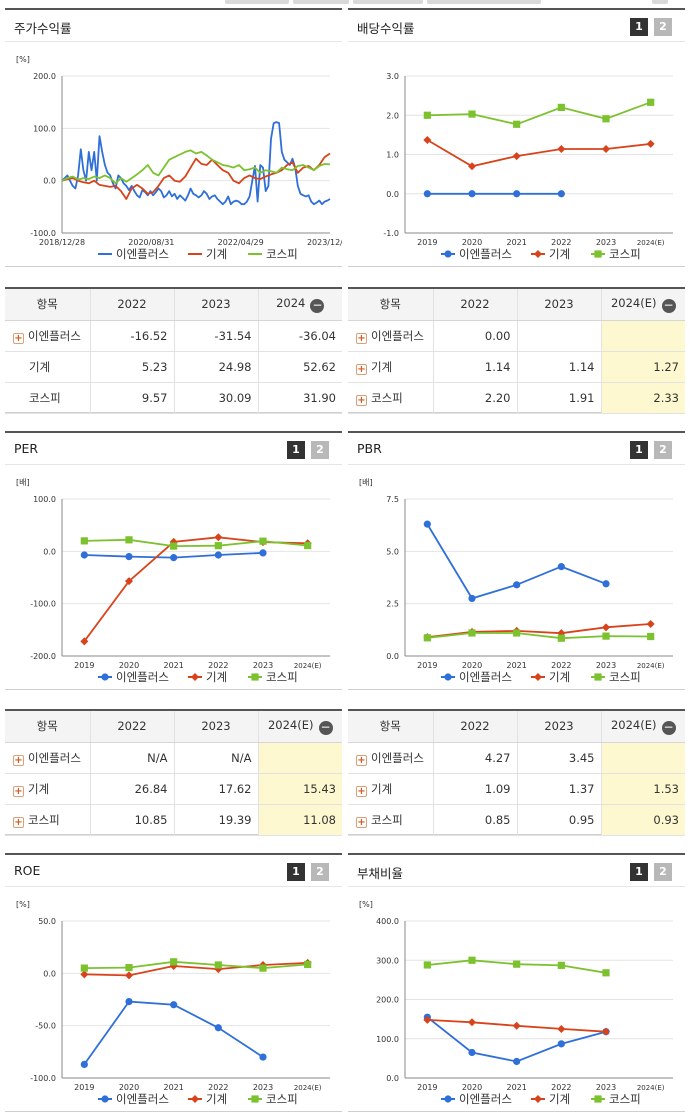  What do you see at coordinates (142, 1099) in the screenshot?
I see `legend-label: 이엔플러스` at bounding box center [142, 1099].